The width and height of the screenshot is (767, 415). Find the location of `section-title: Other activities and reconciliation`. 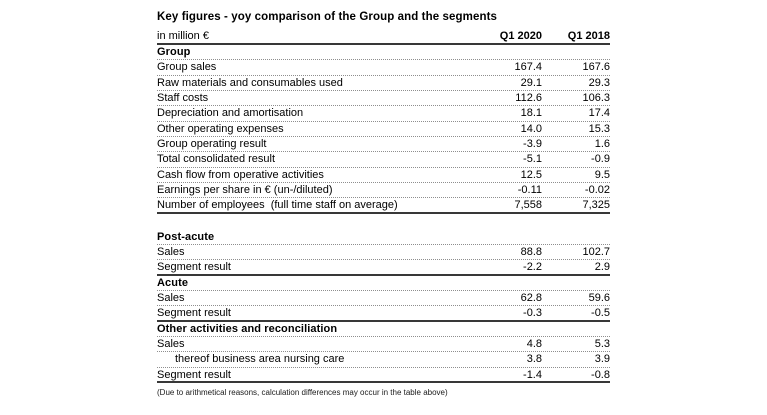

section-title: Other activities and reconciliation is located at coordinates (247, 328).